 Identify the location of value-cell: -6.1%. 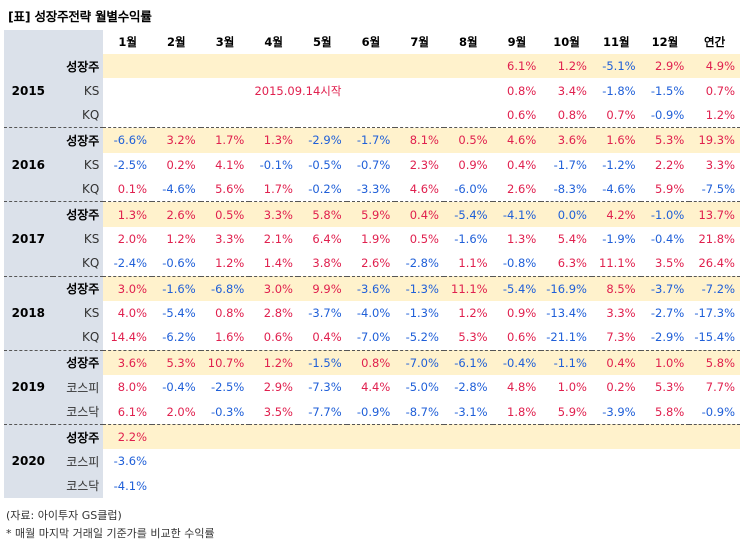
(468, 362).